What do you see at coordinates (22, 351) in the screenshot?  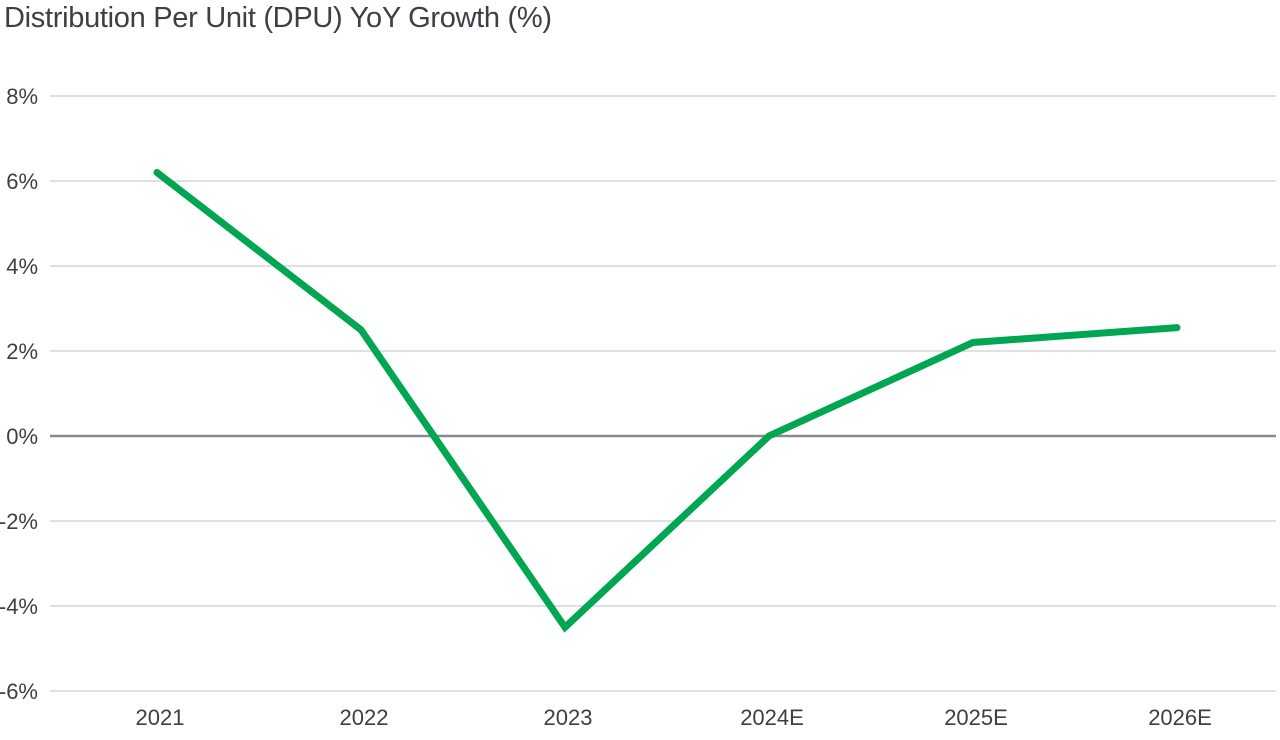 I see `y-tick-label: 2%` at bounding box center [22, 351].